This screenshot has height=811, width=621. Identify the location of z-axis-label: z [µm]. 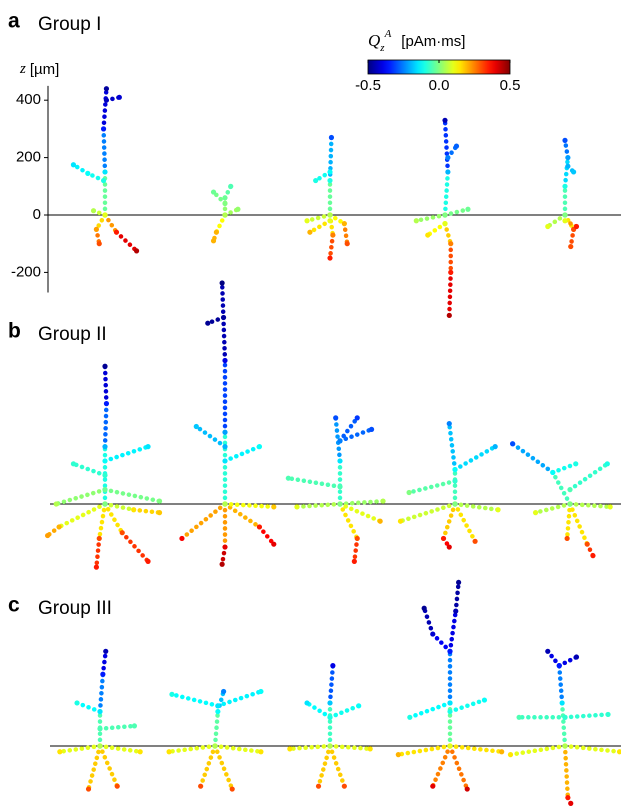
(39, 69).